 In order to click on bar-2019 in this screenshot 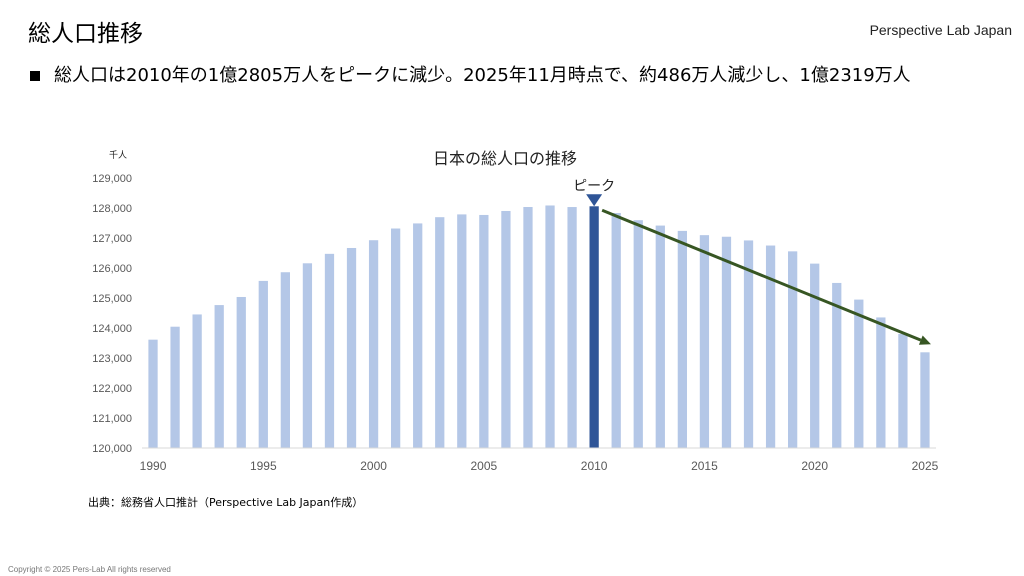, I will do `click(793, 349)`.